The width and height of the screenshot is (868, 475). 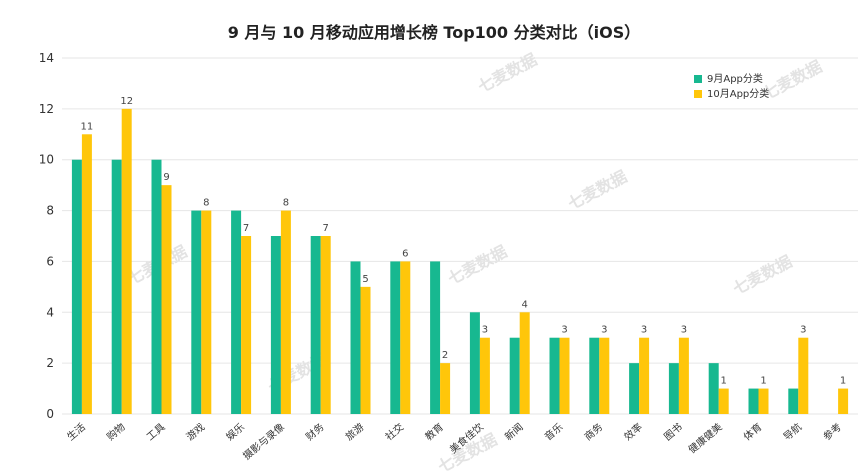 What do you see at coordinates (355, 431) in the screenshot?
I see `category-label: 旅游` at bounding box center [355, 431].